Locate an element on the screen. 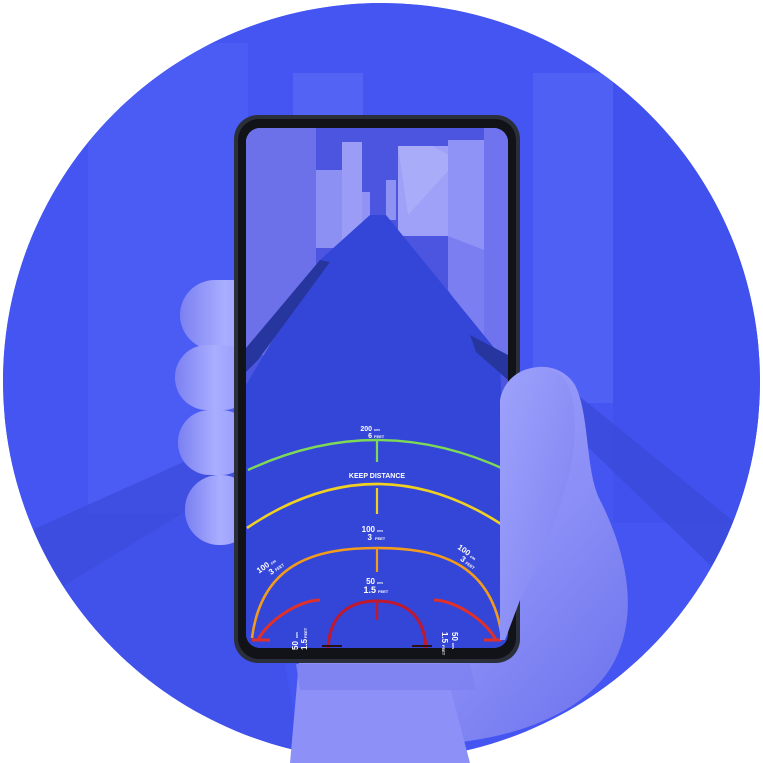 The width and height of the screenshot is (763, 763). ring-50-right-value: 50 is located at coordinates (454, 636).